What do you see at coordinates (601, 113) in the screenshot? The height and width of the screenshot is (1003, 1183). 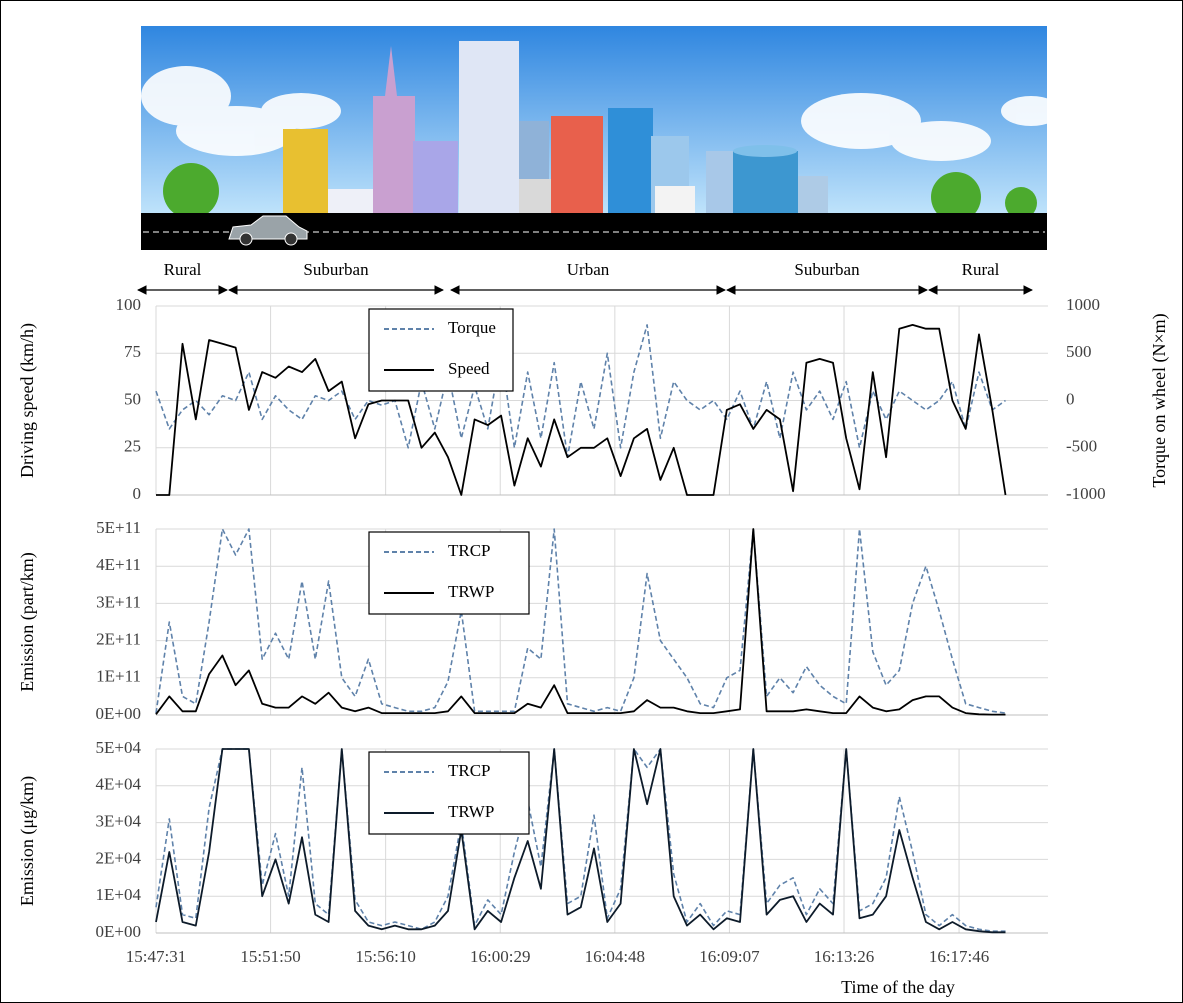 I see `clouds` at bounding box center [601, 113].